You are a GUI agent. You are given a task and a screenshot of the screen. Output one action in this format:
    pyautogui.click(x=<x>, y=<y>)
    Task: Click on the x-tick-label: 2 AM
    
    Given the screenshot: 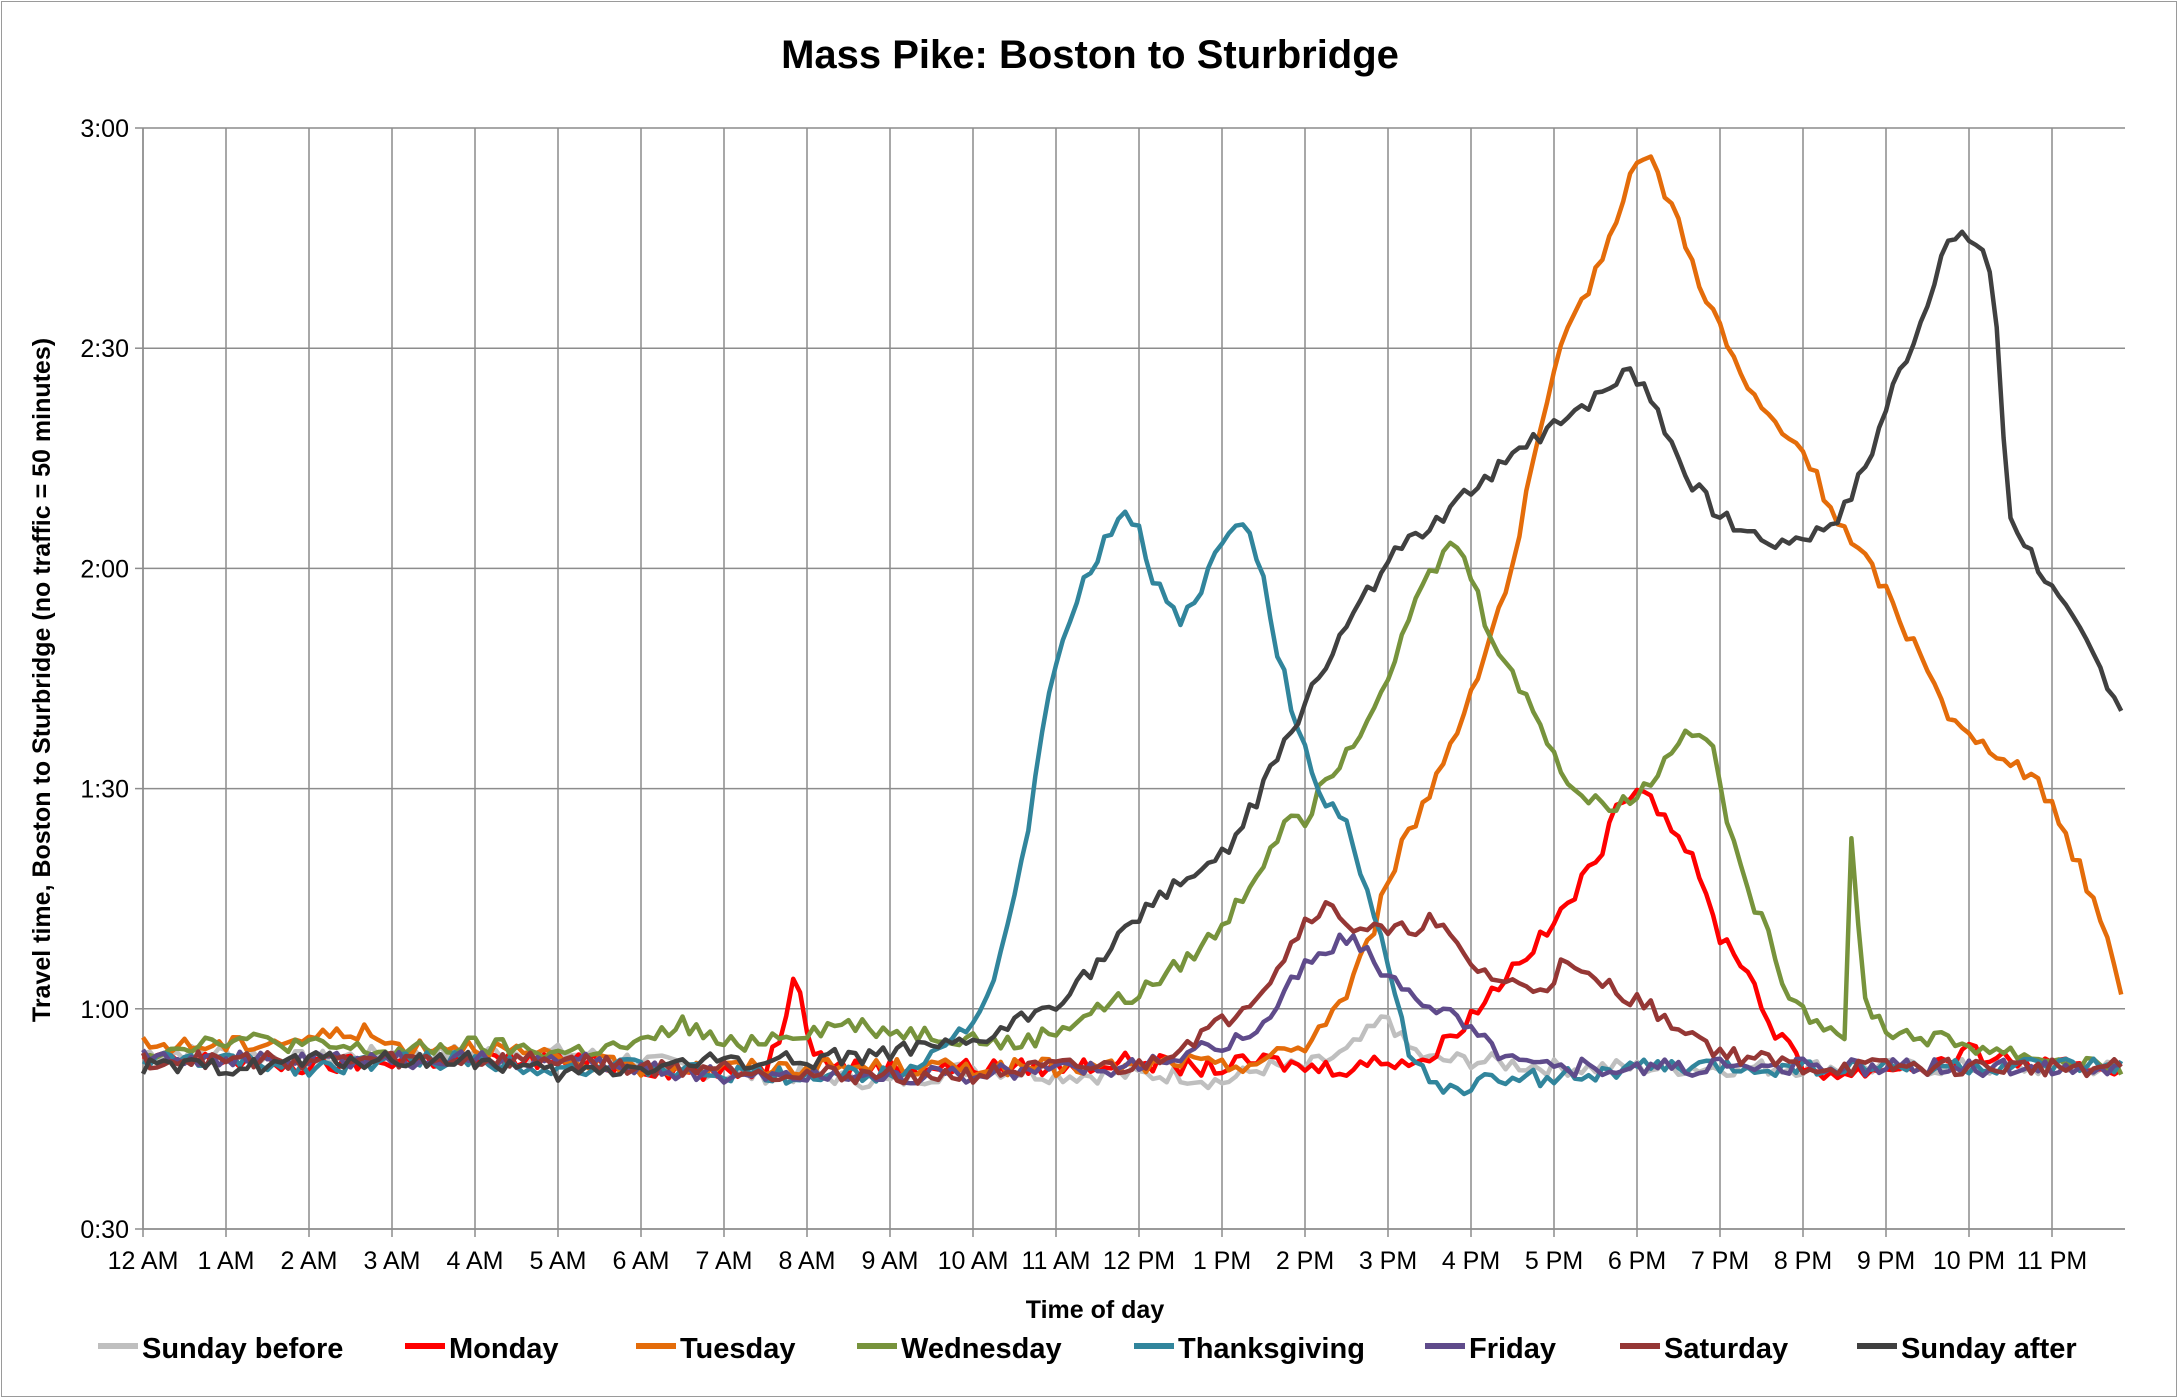 What is the action you would take?
    pyautogui.click(x=309, y=1261)
    